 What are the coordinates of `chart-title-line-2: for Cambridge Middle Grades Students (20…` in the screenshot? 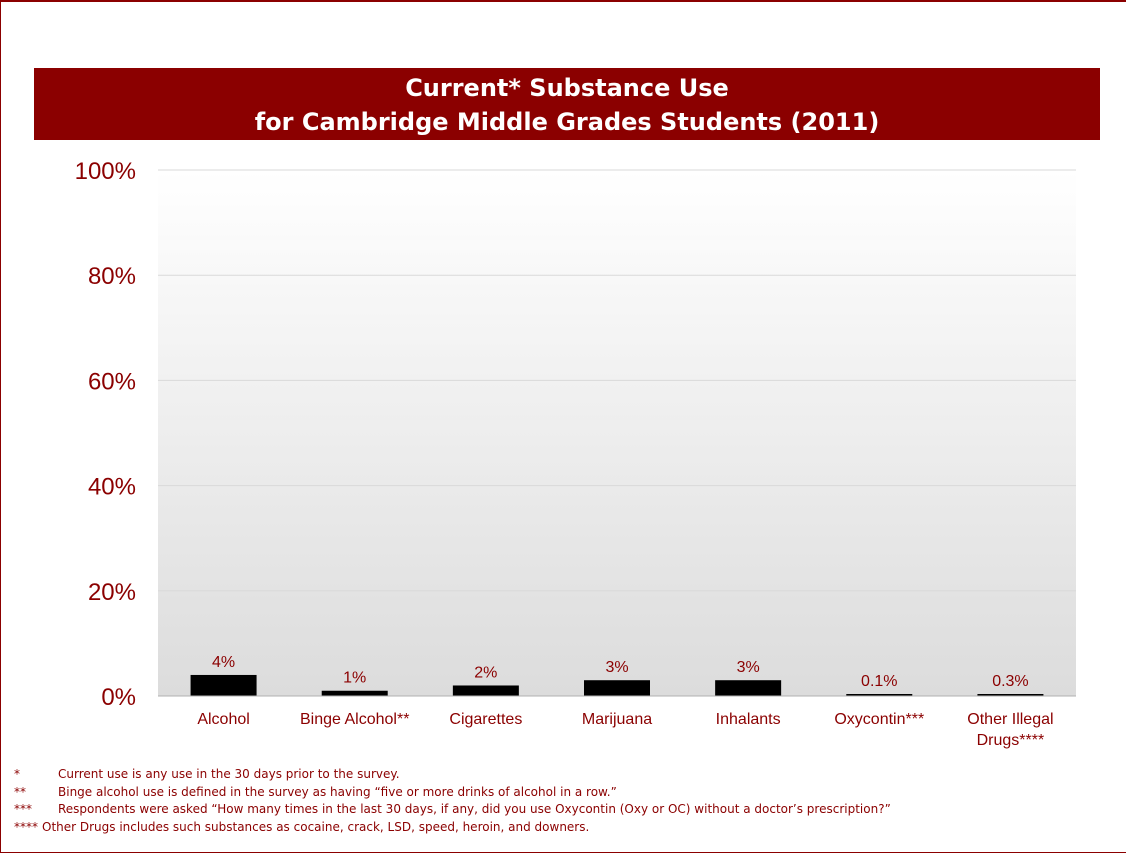 It's located at (567, 122).